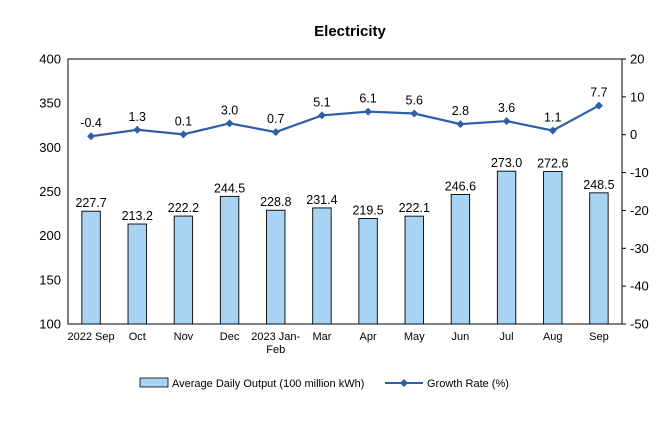  Describe the element at coordinates (639, 286) in the screenshot. I see `right-axis-tick-label: -40` at that location.